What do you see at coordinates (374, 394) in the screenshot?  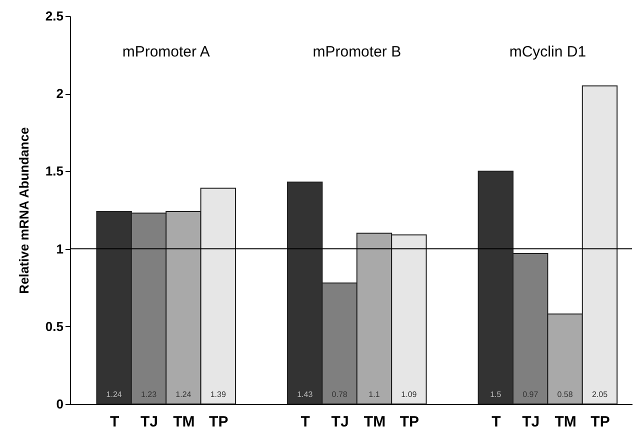 I see `data-label: 1.1` at bounding box center [374, 394].